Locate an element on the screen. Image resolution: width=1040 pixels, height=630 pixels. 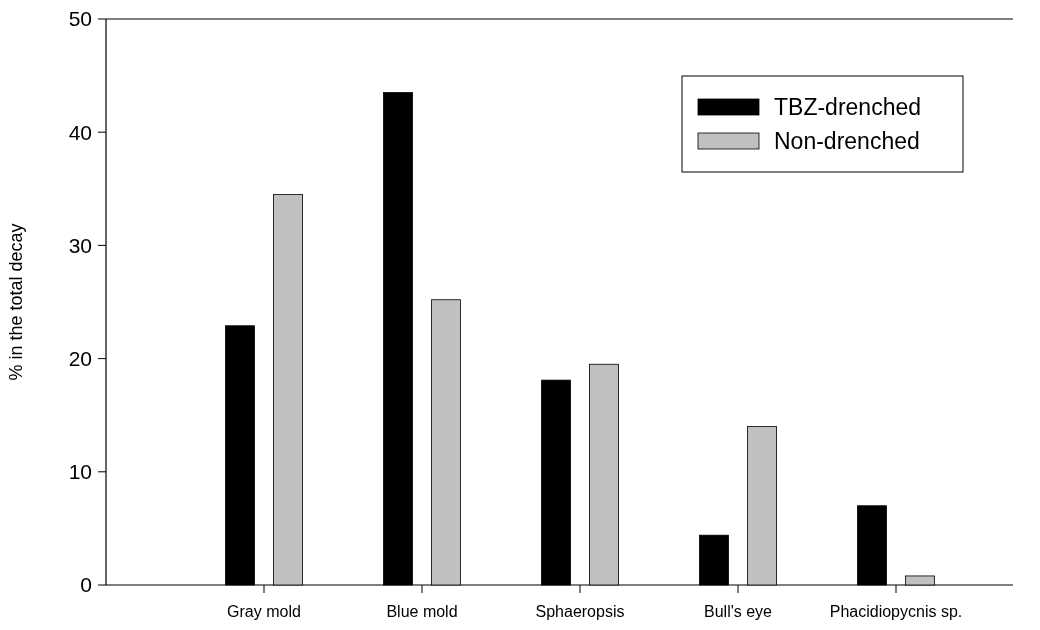
legend-label: Non-drenched is located at coordinates (847, 141).